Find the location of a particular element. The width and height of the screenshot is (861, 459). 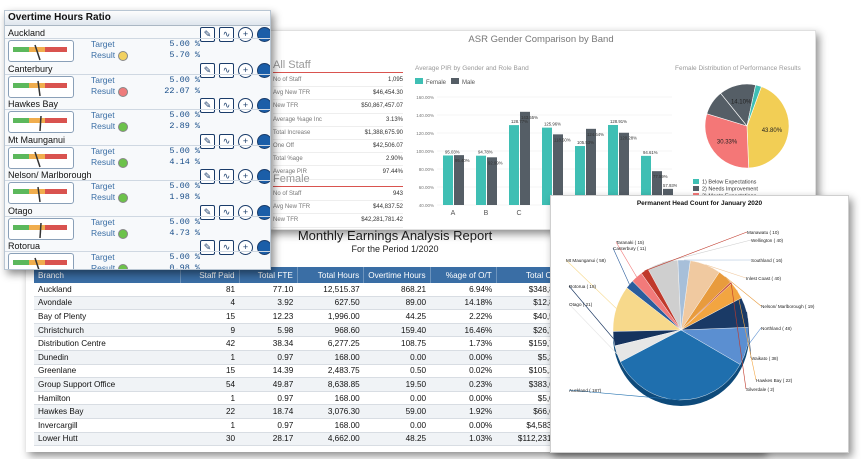

stat-value: 2.90% is located at coordinates (394, 159).